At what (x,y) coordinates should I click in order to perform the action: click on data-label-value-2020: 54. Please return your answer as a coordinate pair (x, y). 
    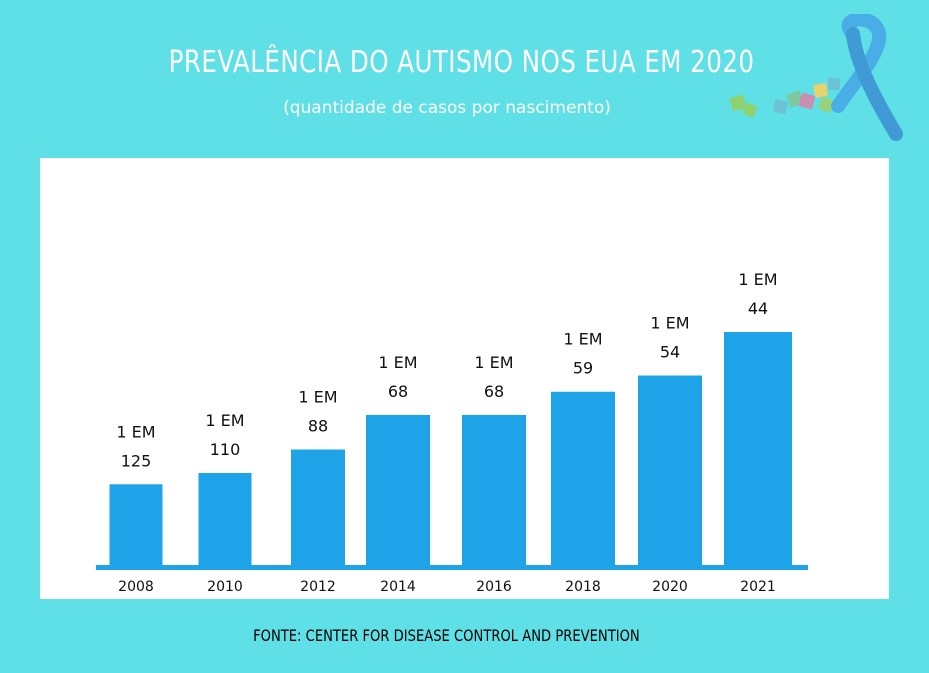
    Looking at the image, I should click on (670, 352).